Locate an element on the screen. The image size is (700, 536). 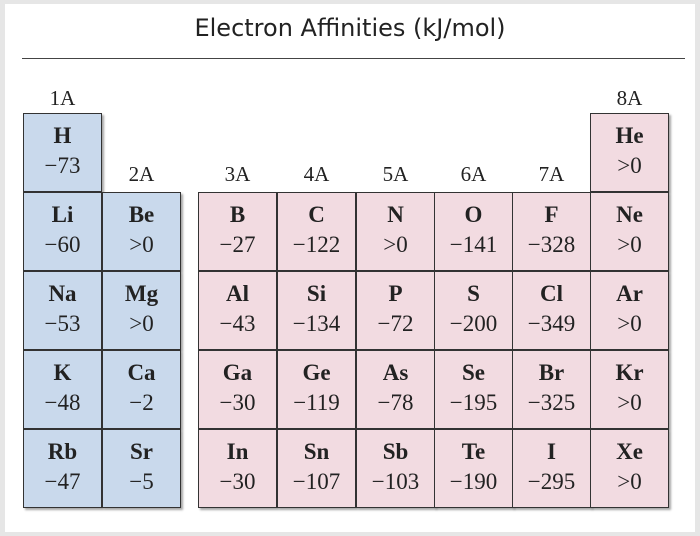
group-label: 4A is located at coordinates (316, 174).